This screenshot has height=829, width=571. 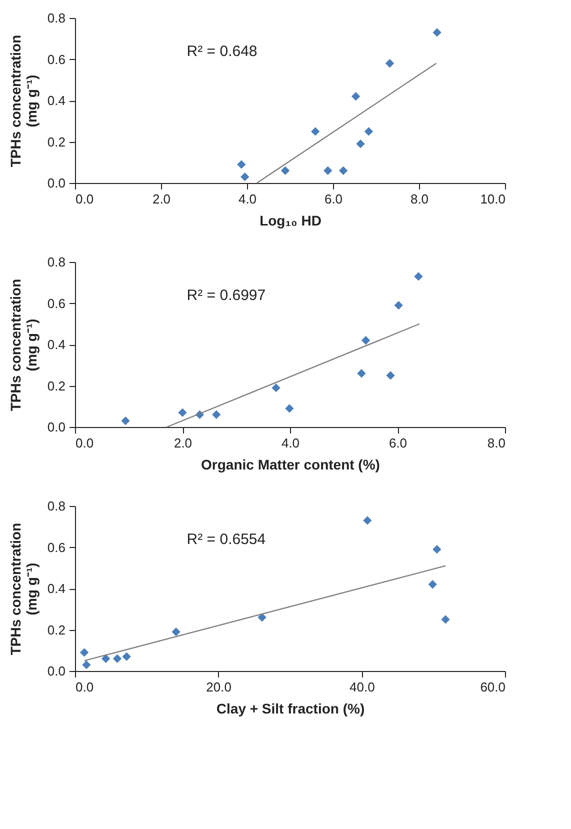 What do you see at coordinates (222, 51) in the screenshot?
I see `annotation: R² = 0.648` at bounding box center [222, 51].